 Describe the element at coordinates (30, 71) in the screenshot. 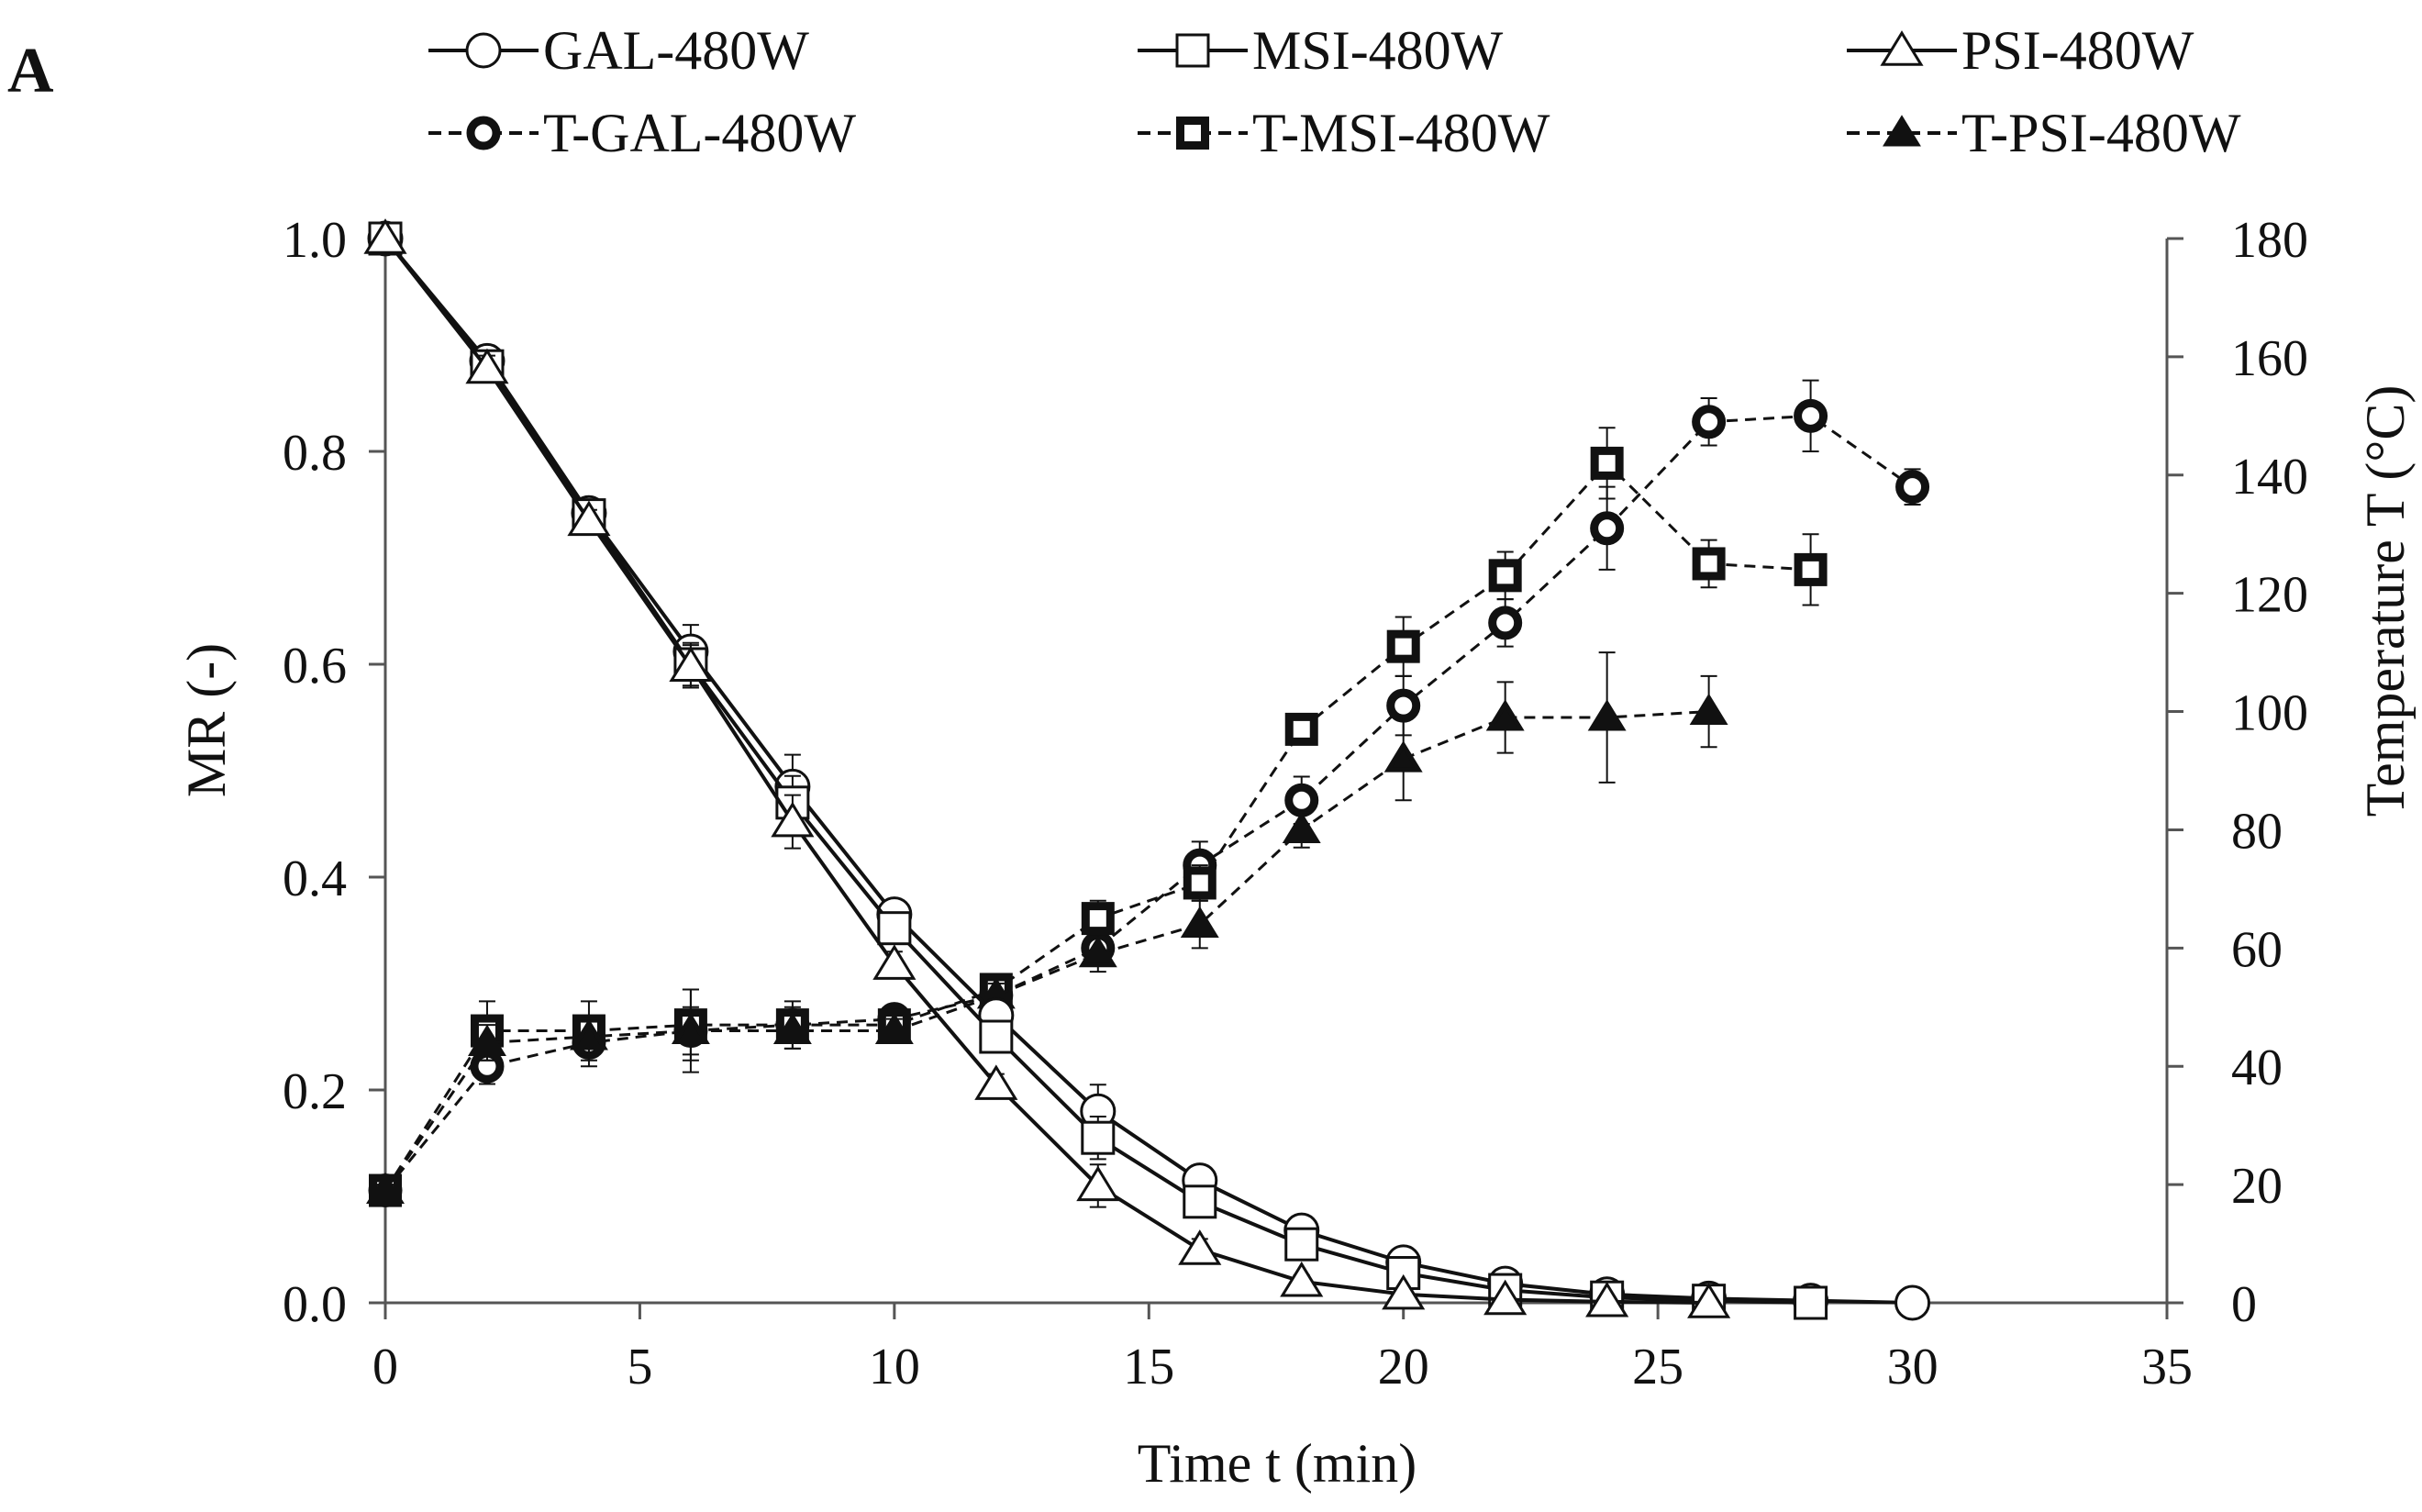

I see `panel-label: A` at that location.